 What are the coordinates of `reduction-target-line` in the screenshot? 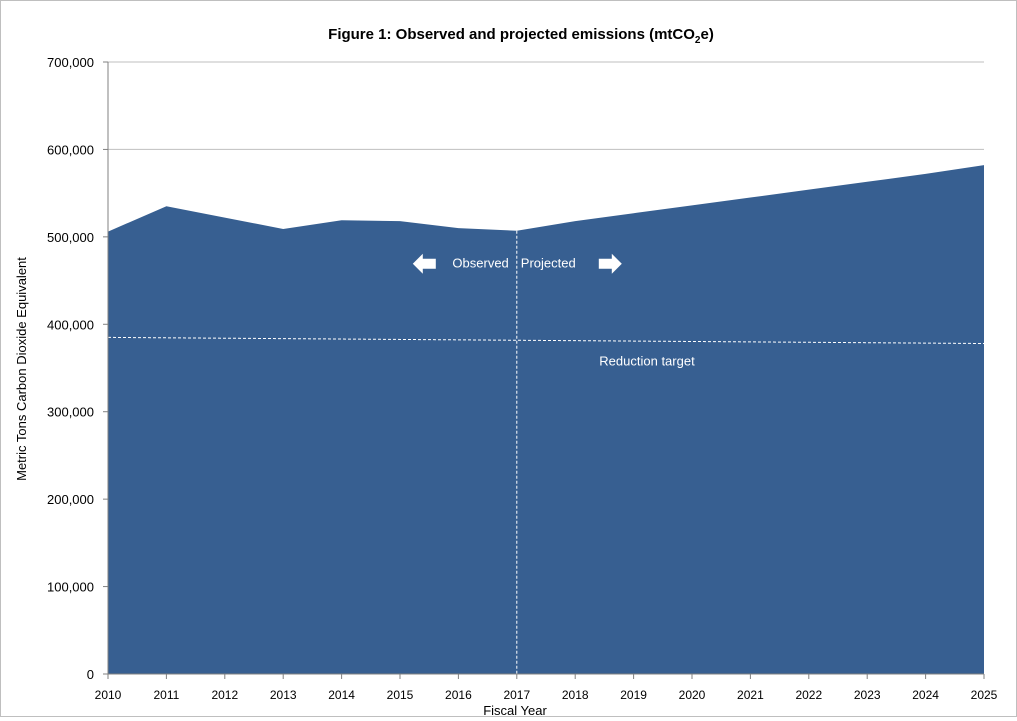 It's located at (546, 340).